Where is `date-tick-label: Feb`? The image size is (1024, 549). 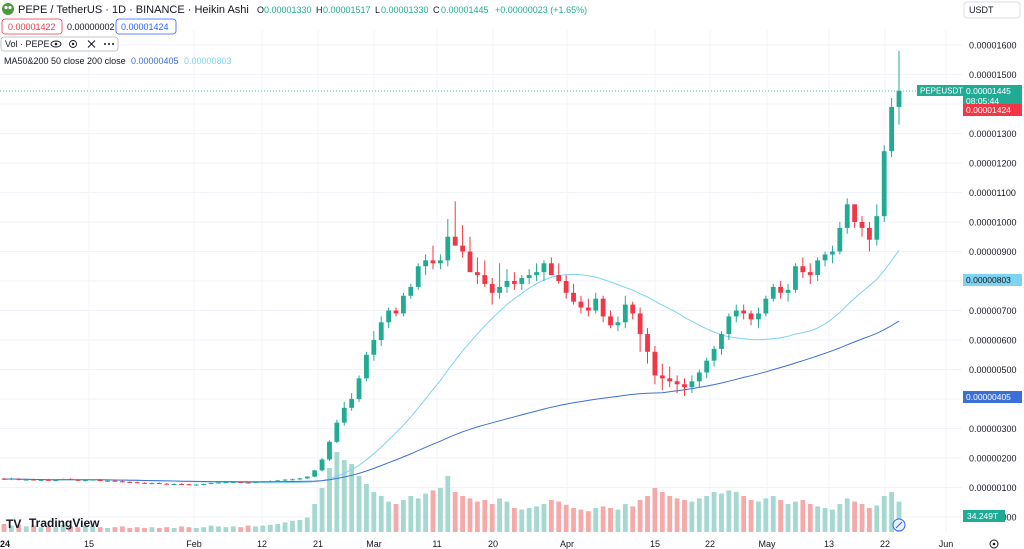 date-tick-label: Feb is located at coordinates (194, 544).